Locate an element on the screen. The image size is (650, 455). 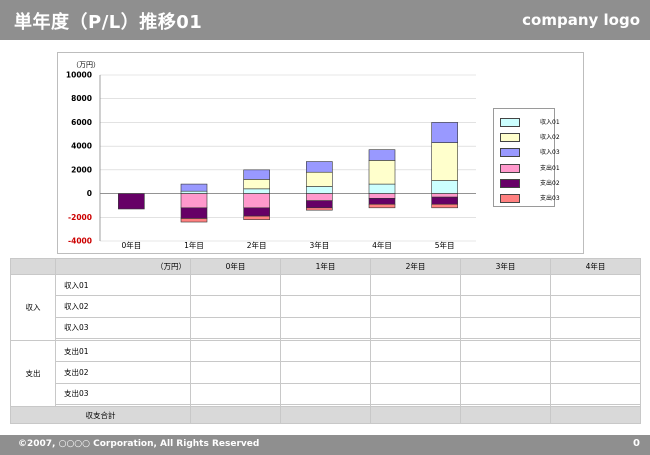
legend-item: 支出03 is located at coordinates (530, 198).